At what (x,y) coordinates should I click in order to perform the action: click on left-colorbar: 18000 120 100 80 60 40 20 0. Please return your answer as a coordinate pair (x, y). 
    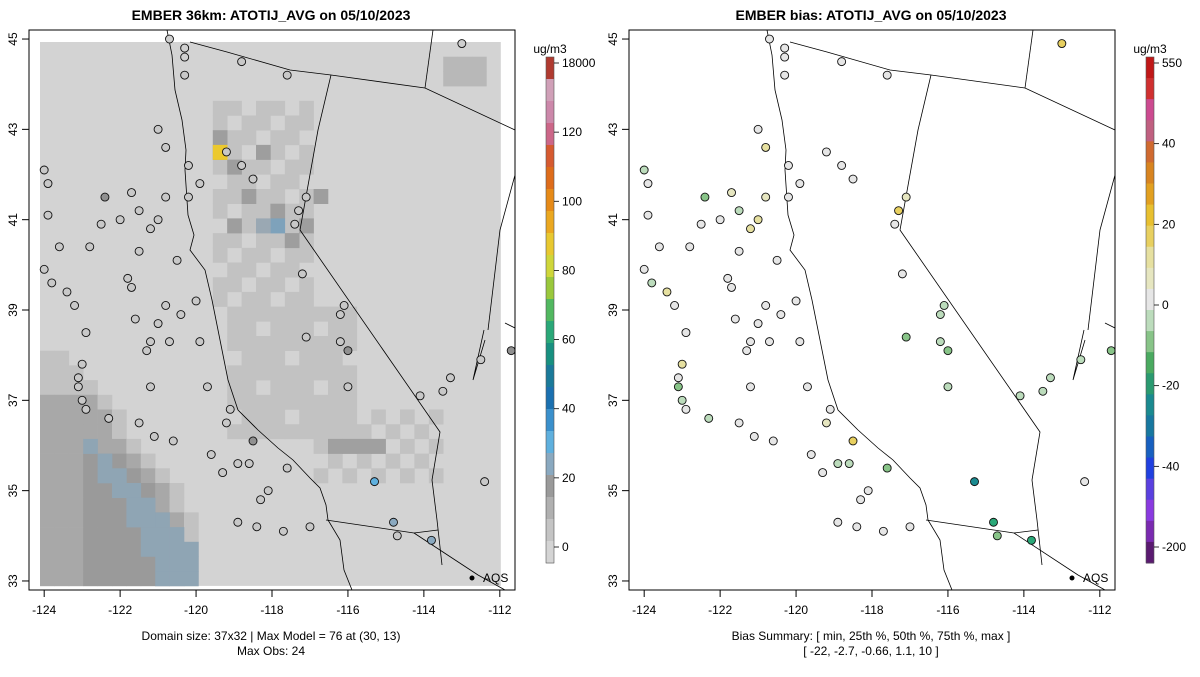
    Looking at the image, I should click on (570, 310).